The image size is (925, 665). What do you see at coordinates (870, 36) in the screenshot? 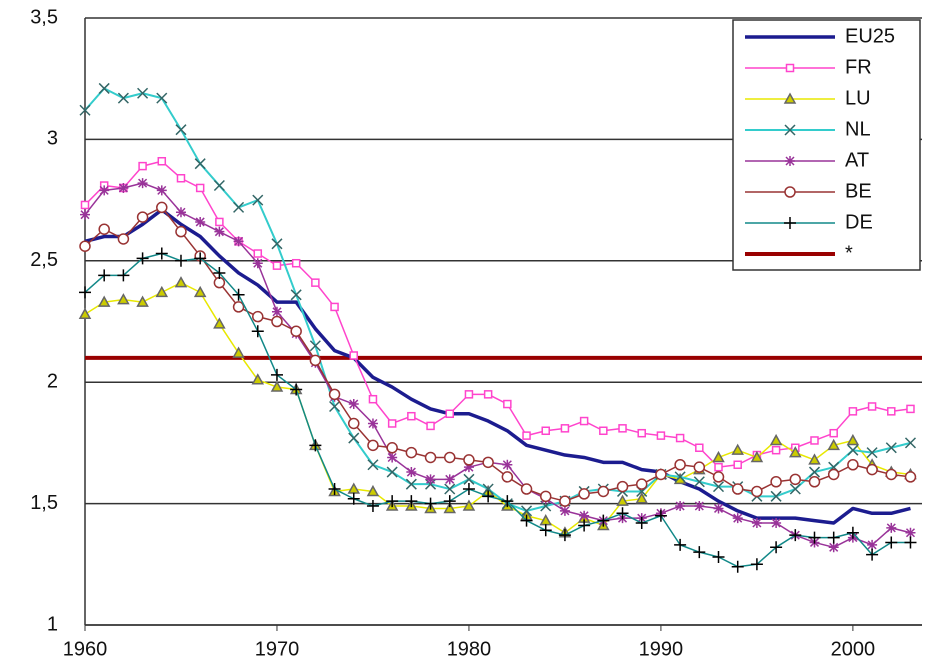
I see `legend-label: EU25` at bounding box center [870, 36].